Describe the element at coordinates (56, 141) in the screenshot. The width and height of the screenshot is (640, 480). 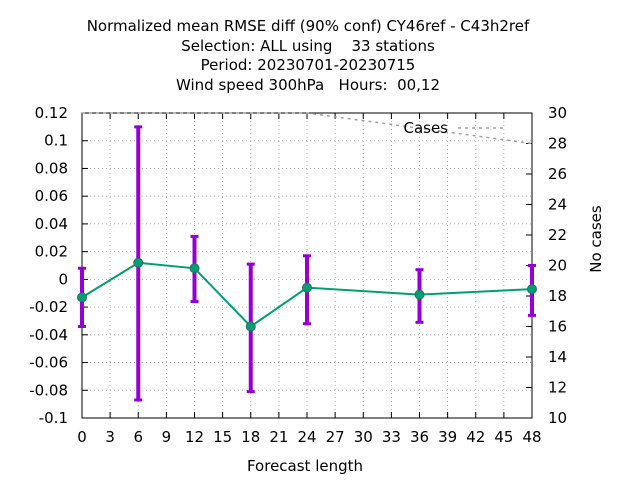
I see `y-tick-label: 0.1` at that location.